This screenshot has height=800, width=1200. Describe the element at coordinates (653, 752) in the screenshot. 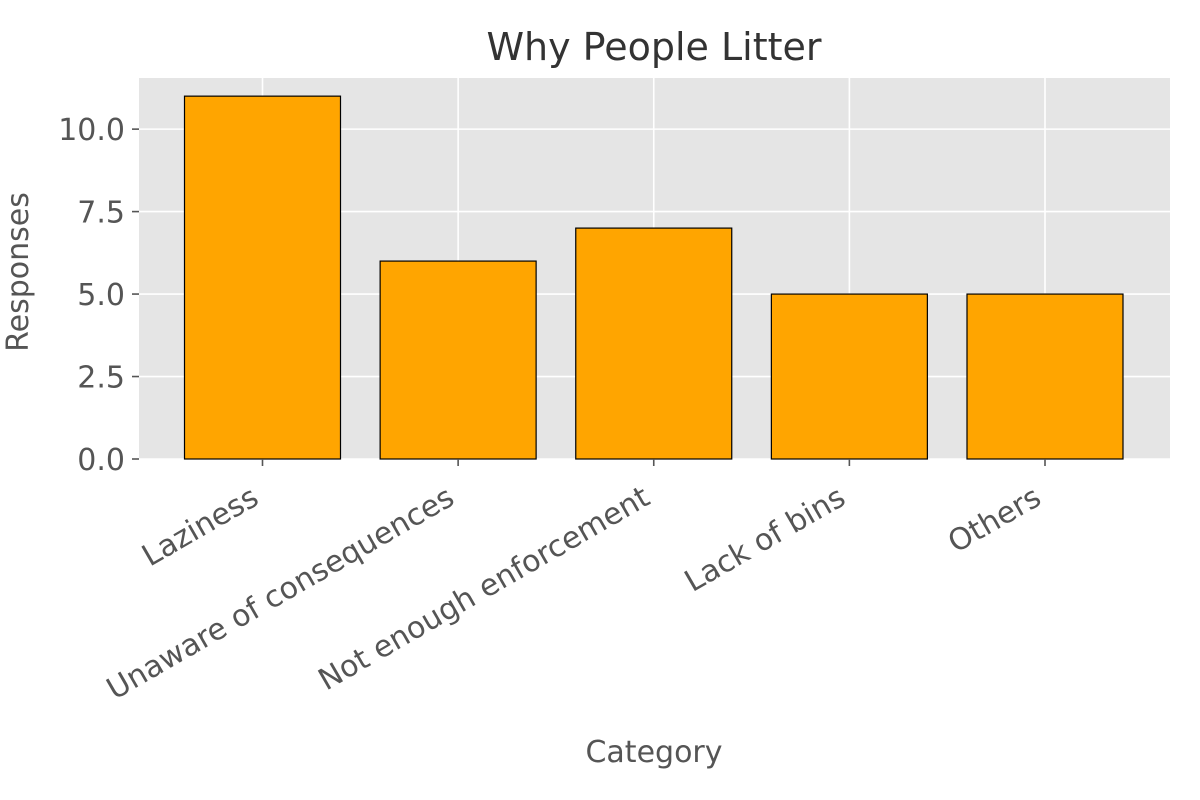

I see `x-axis-label: Category` at that location.